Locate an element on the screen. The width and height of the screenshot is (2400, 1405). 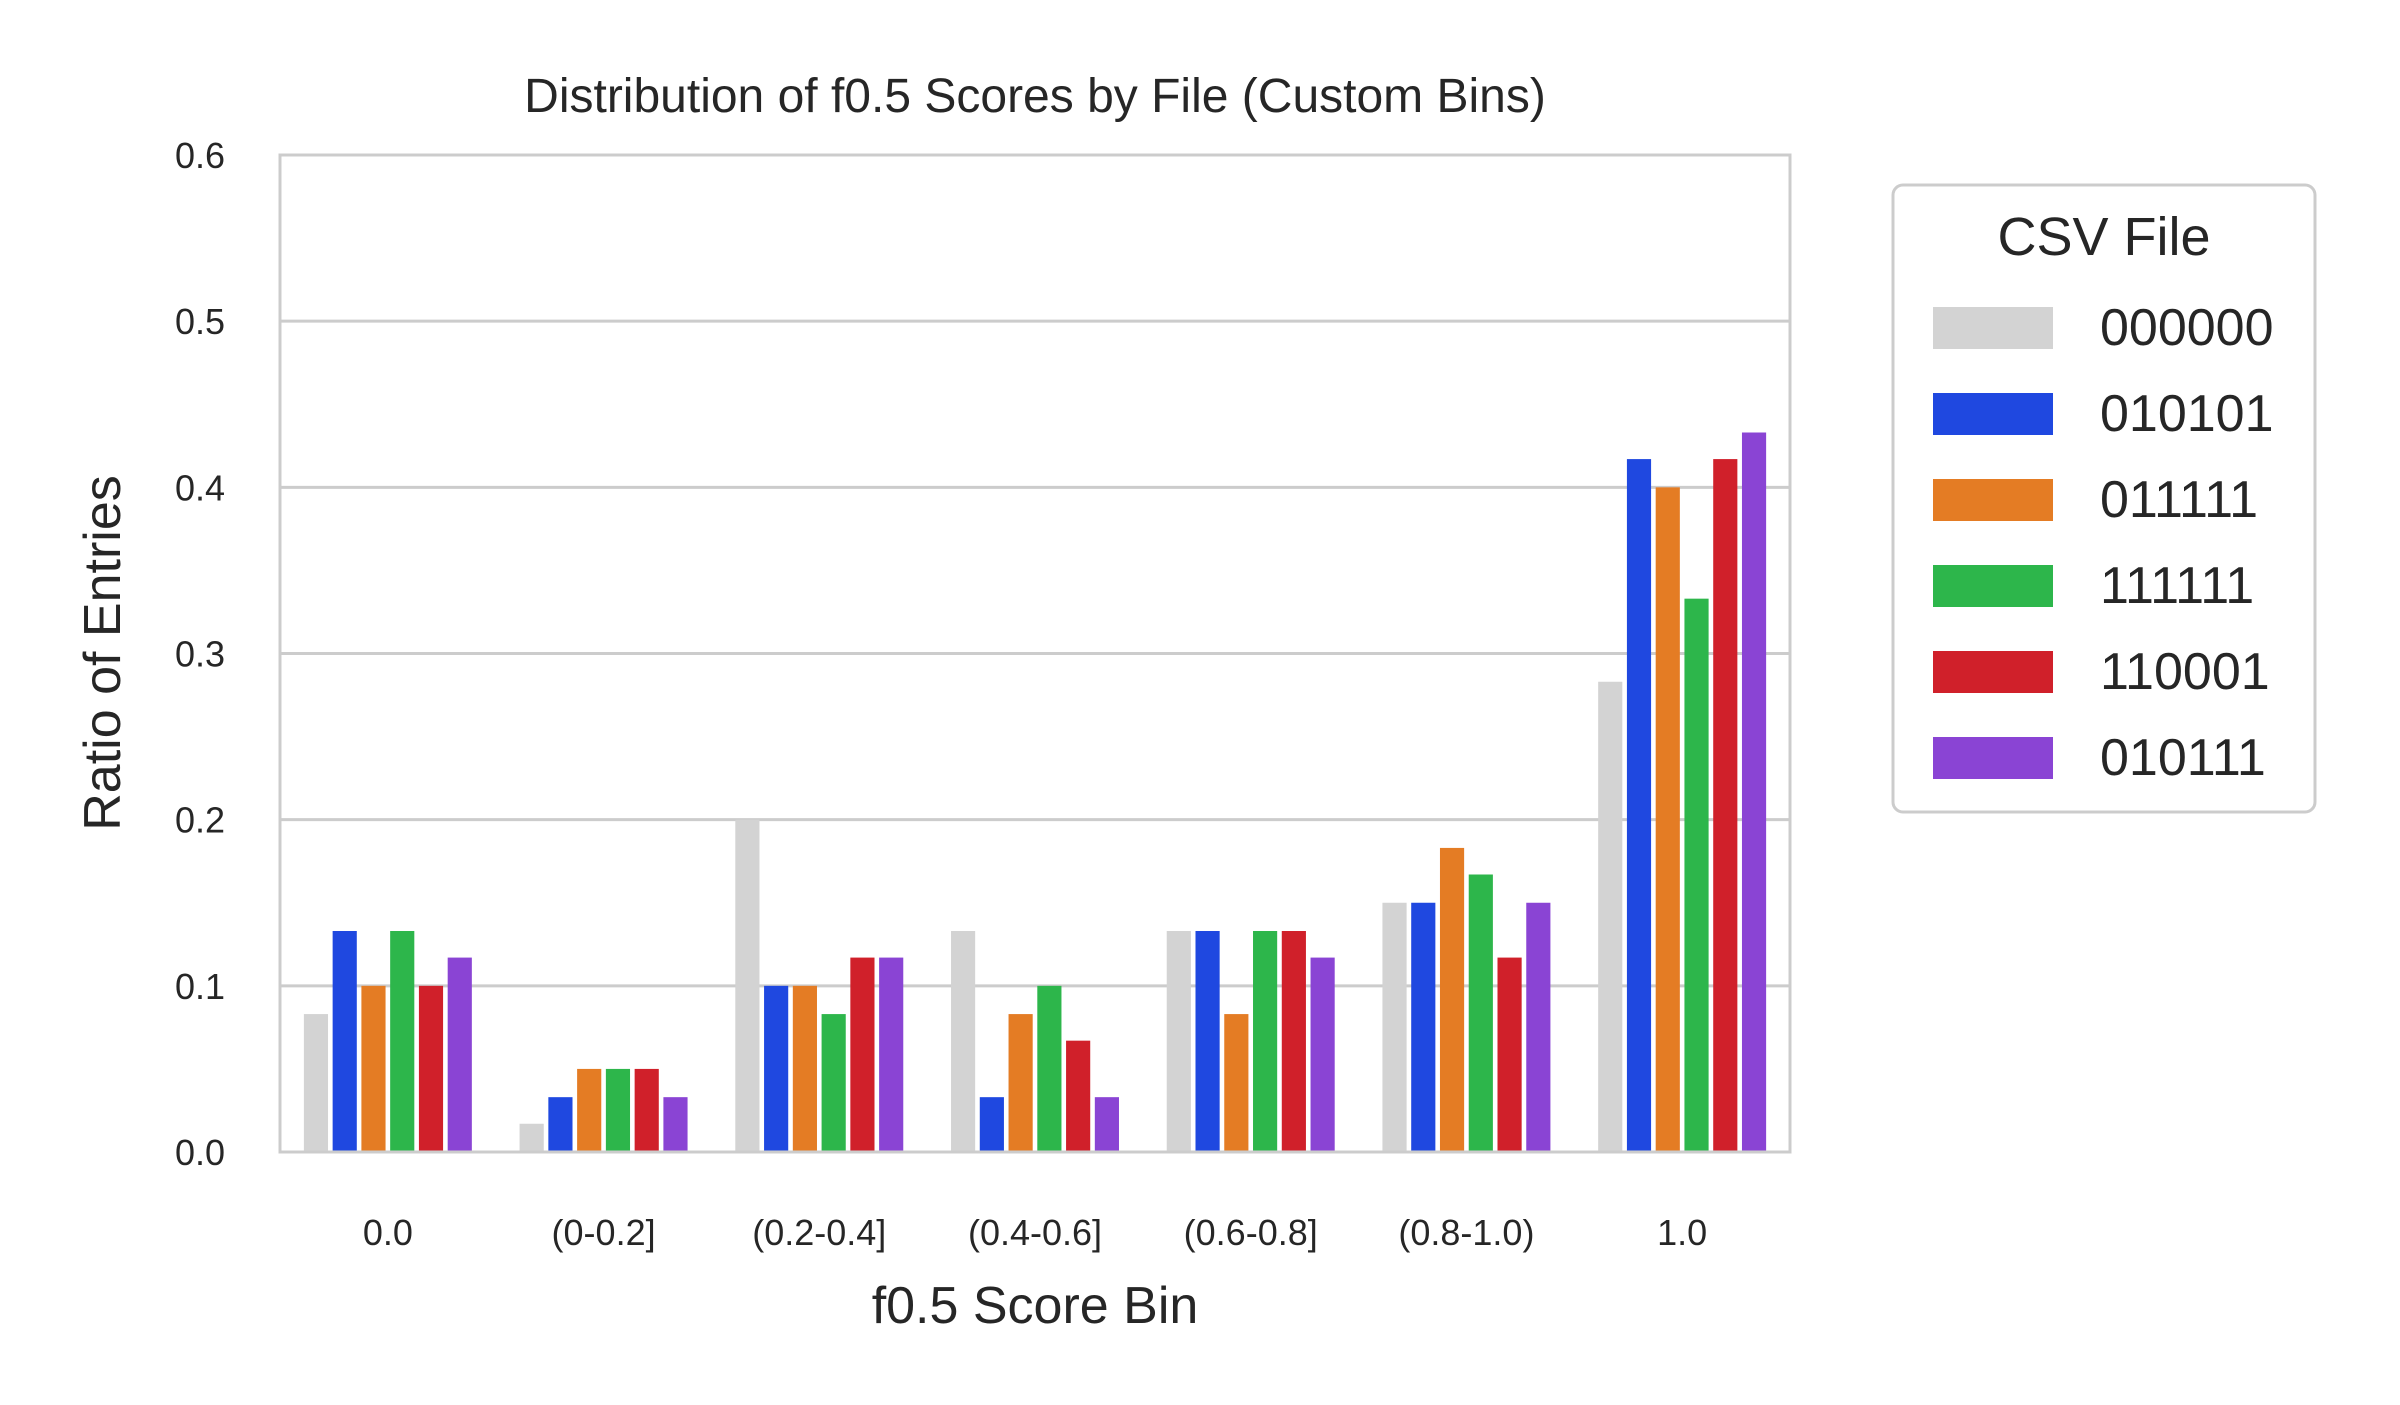
bar-011111-3: 011111 (0.4-0.6]: 0.083 is located at coordinates (1020, 1083).